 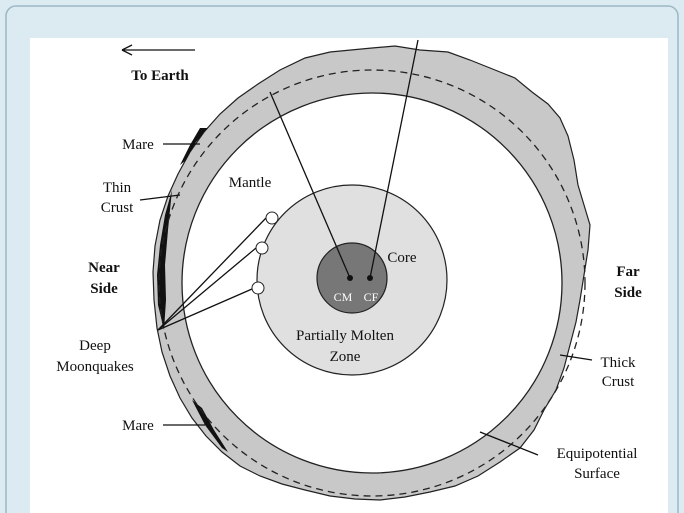 I want to click on cm-line, so click(x=310, y=185).